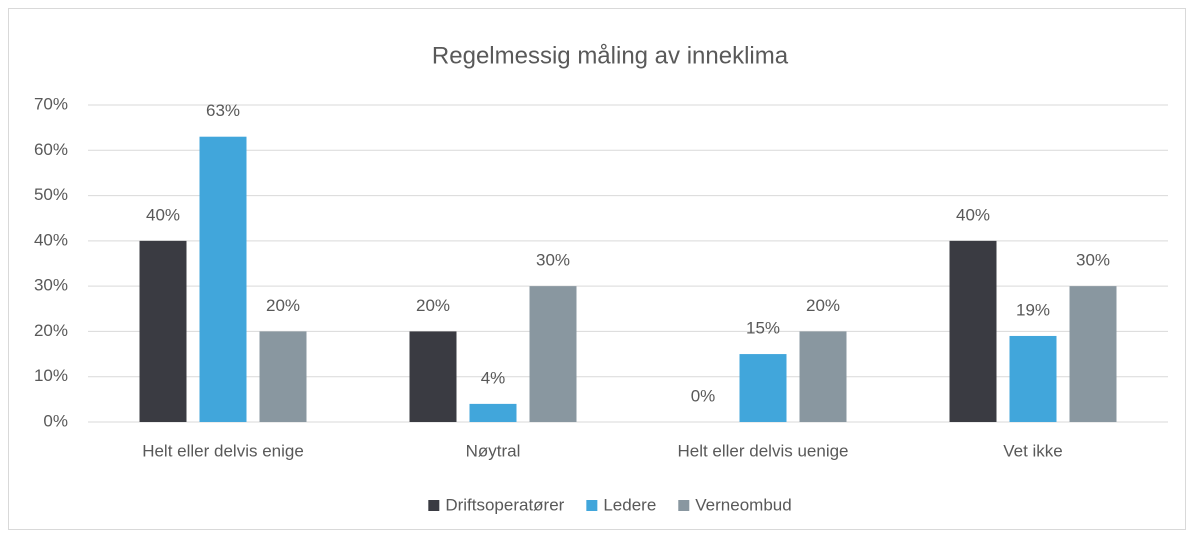 The height and width of the screenshot is (538, 1194). Describe the element at coordinates (763, 328) in the screenshot. I see `value-label: 15%` at that location.